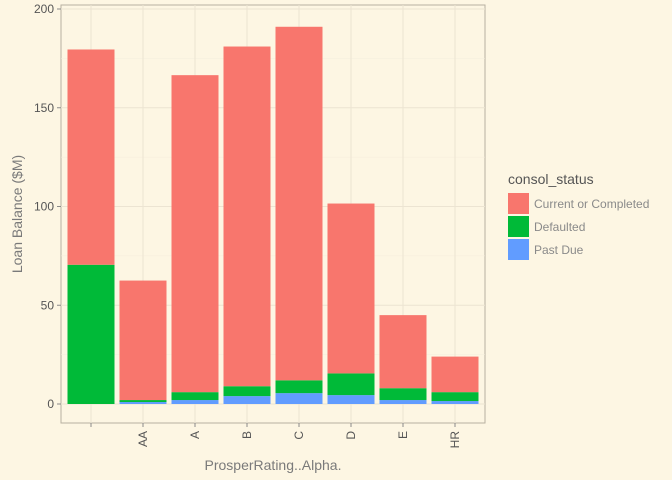  Describe the element at coordinates (351, 384) in the screenshot. I see `bar-defaulted-d` at that location.